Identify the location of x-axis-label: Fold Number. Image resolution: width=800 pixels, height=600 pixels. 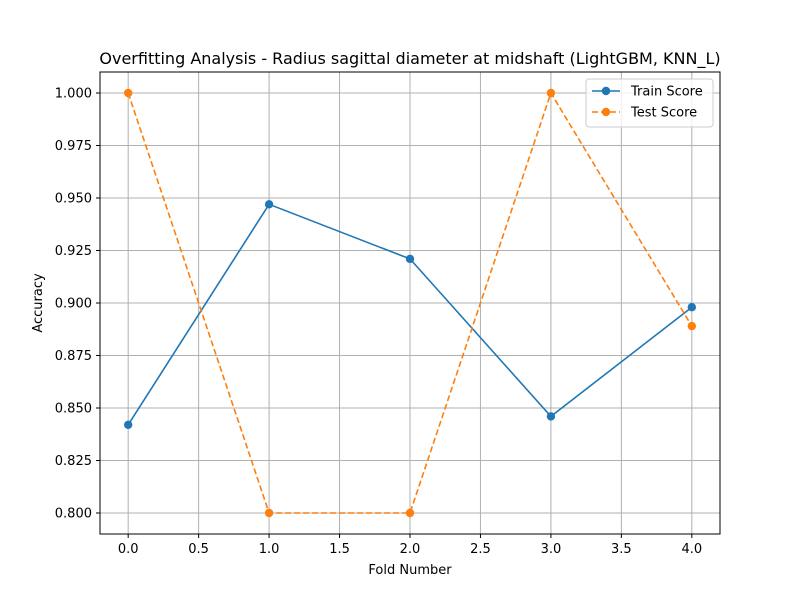
(410, 570).